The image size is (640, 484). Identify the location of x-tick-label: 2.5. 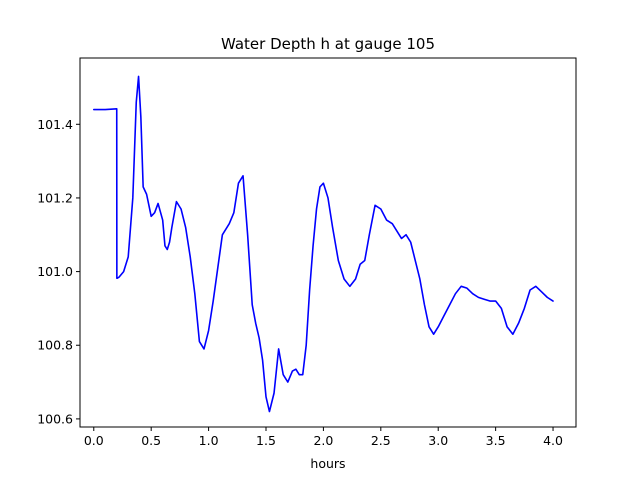
(381, 440).